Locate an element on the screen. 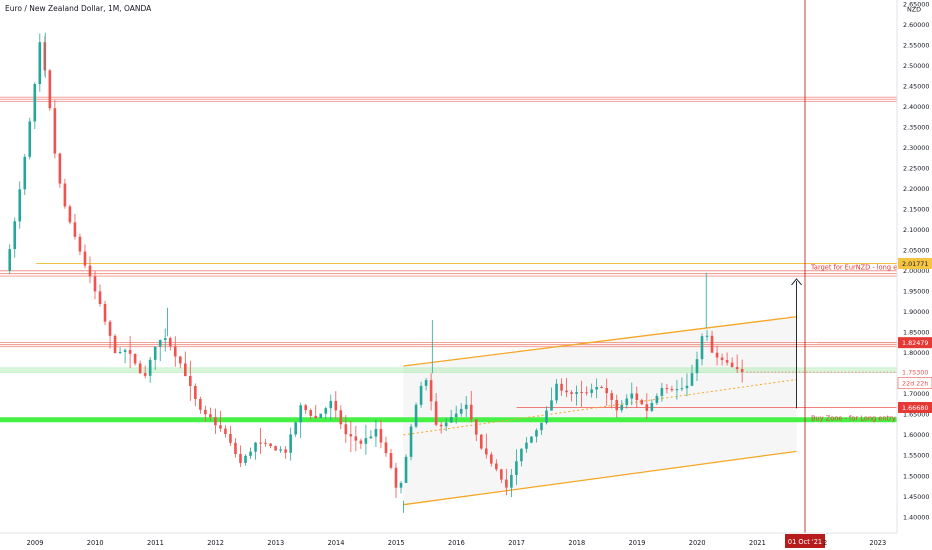 The height and width of the screenshot is (550, 932). y-tick-label: 2.40000 is located at coordinates (916, 107).